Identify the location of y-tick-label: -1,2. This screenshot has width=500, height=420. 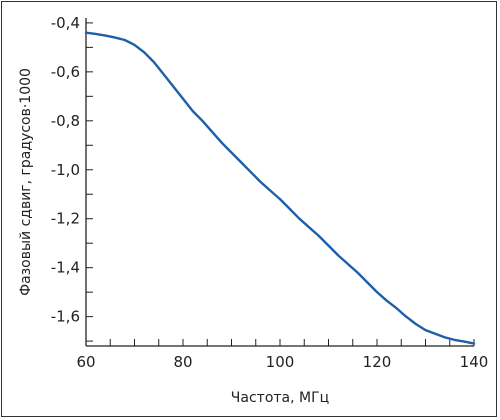
(65, 219).